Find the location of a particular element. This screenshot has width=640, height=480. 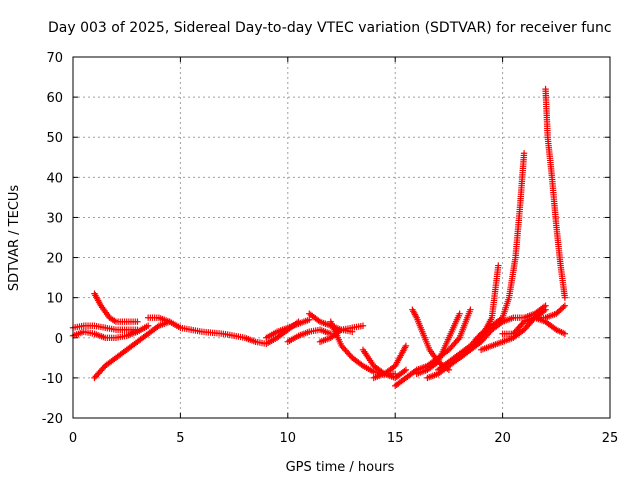

y-axis-title: SDTVAR / TECUs is located at coordinates (14, 238).